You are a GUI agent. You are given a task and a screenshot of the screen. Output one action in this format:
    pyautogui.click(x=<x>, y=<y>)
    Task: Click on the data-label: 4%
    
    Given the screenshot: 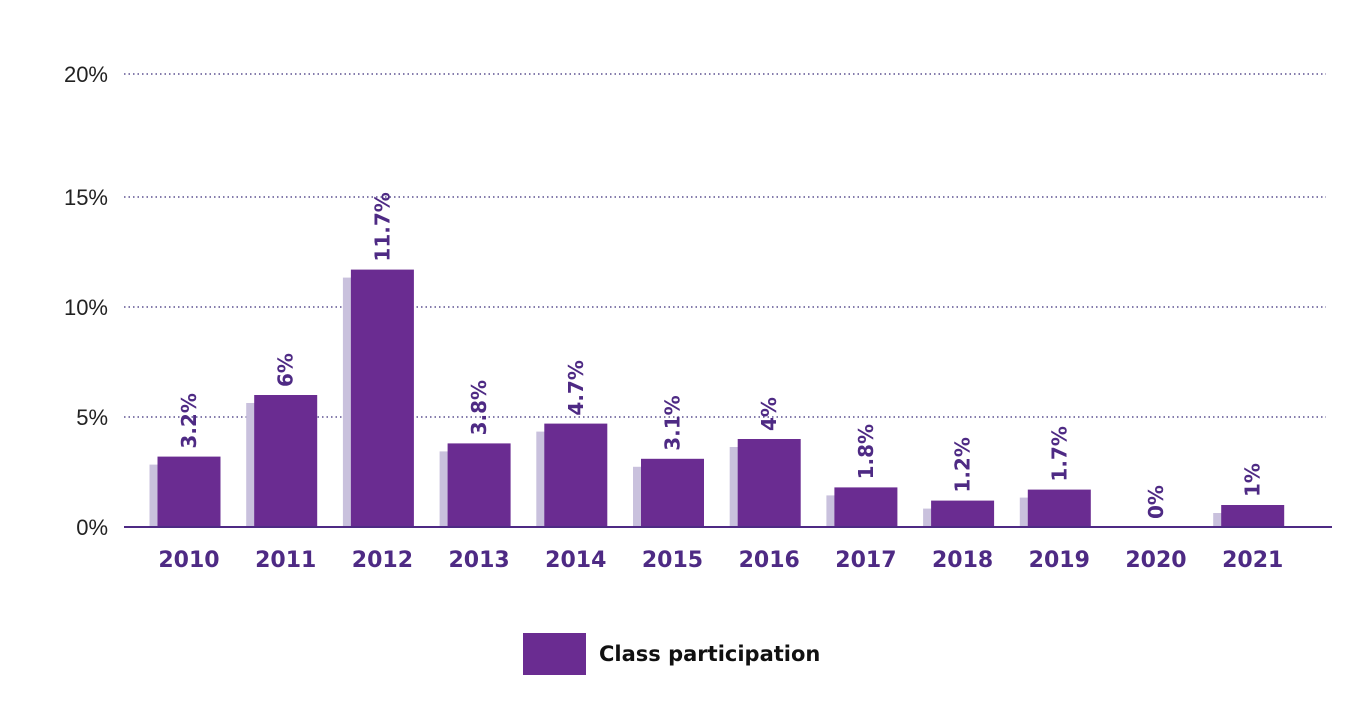 What is the action you would take?
    pyautogui.click(x=769, y=414)
    